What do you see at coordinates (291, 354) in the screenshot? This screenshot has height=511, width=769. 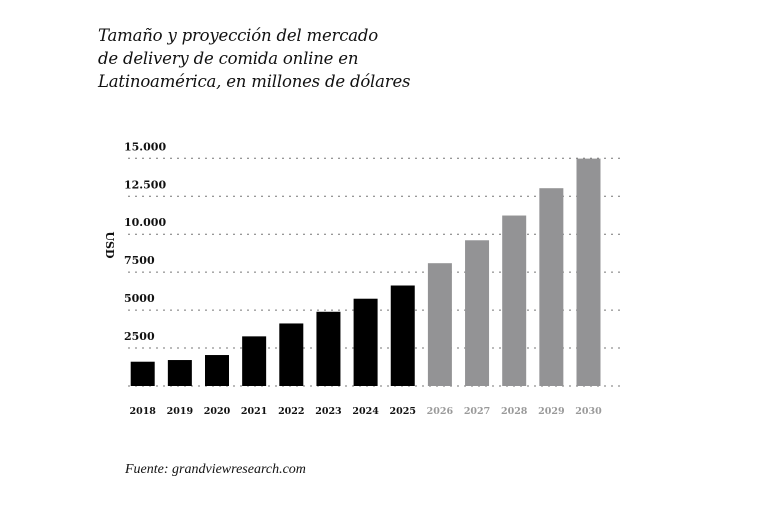 I see `bar-2022` at bounding box center [291, 354].